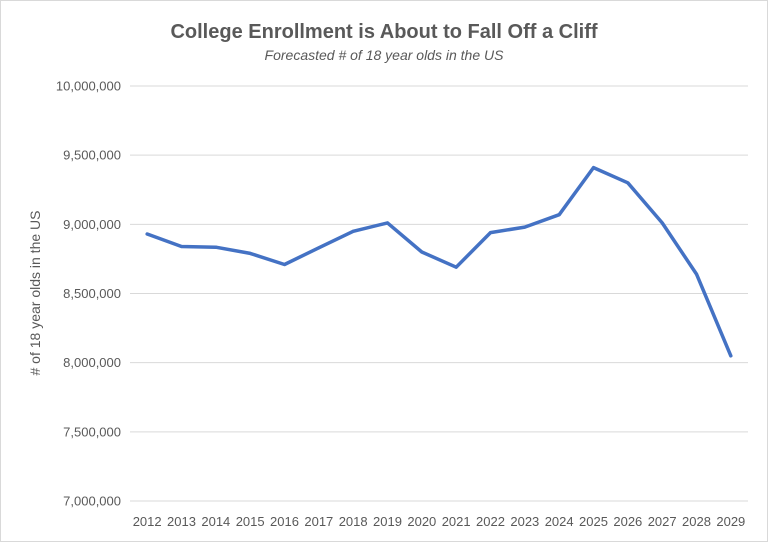 The image size is (768, 542). Describe the element at coordinates (490, 521) in the screenshot. I see `x-tick-label: 2022` at that location.